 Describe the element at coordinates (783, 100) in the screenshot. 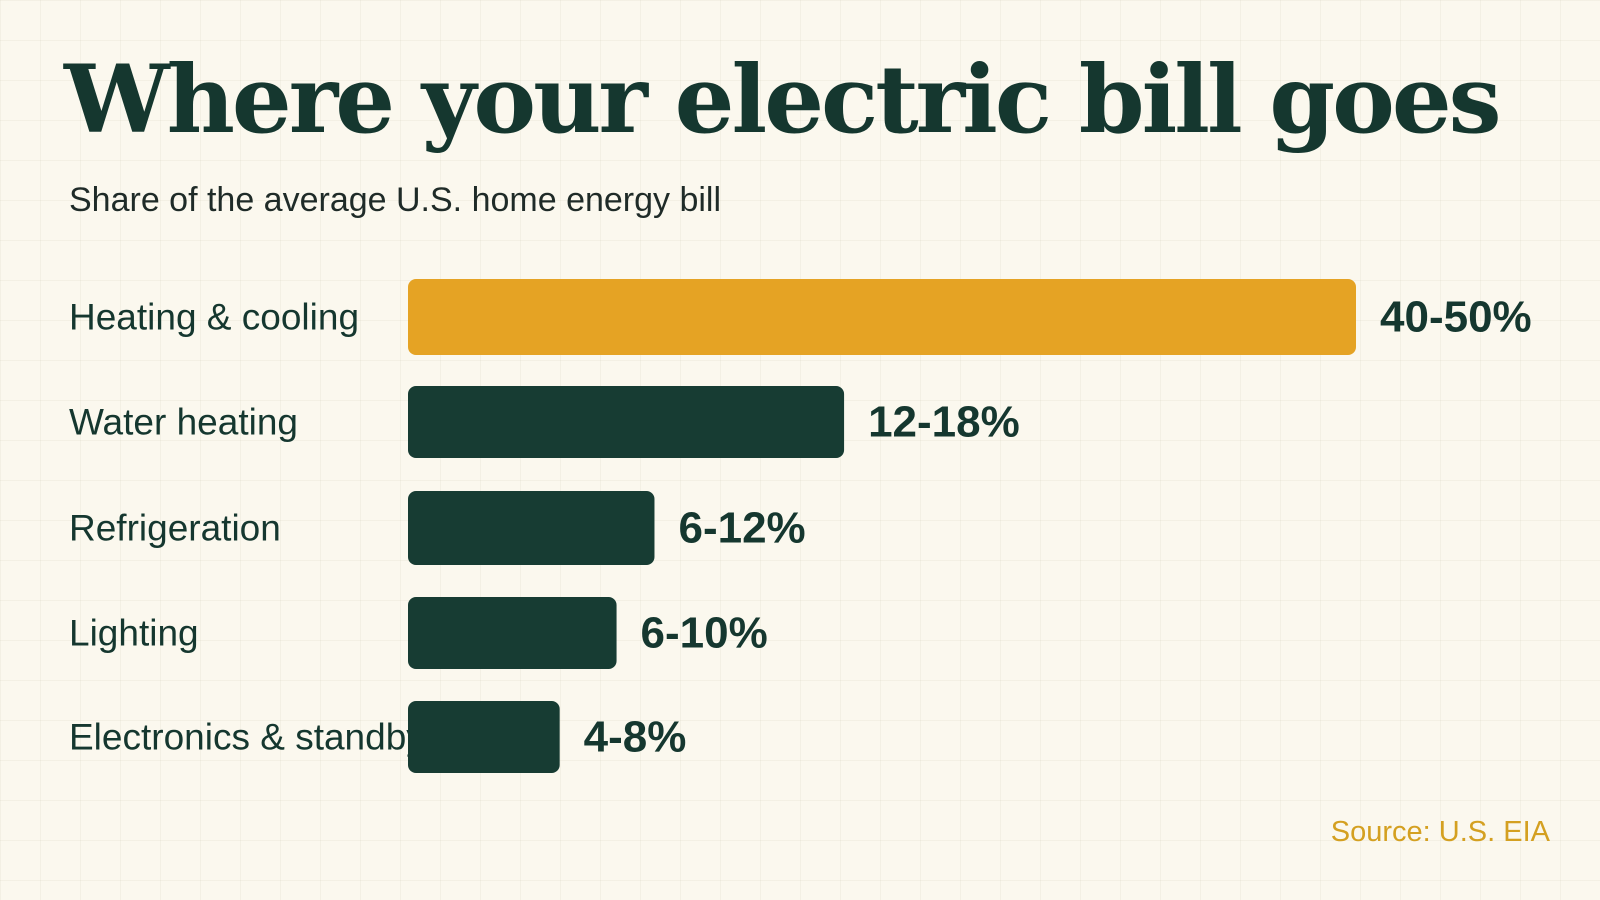

I see `chart-title: Where your electric bill goes` at that location.